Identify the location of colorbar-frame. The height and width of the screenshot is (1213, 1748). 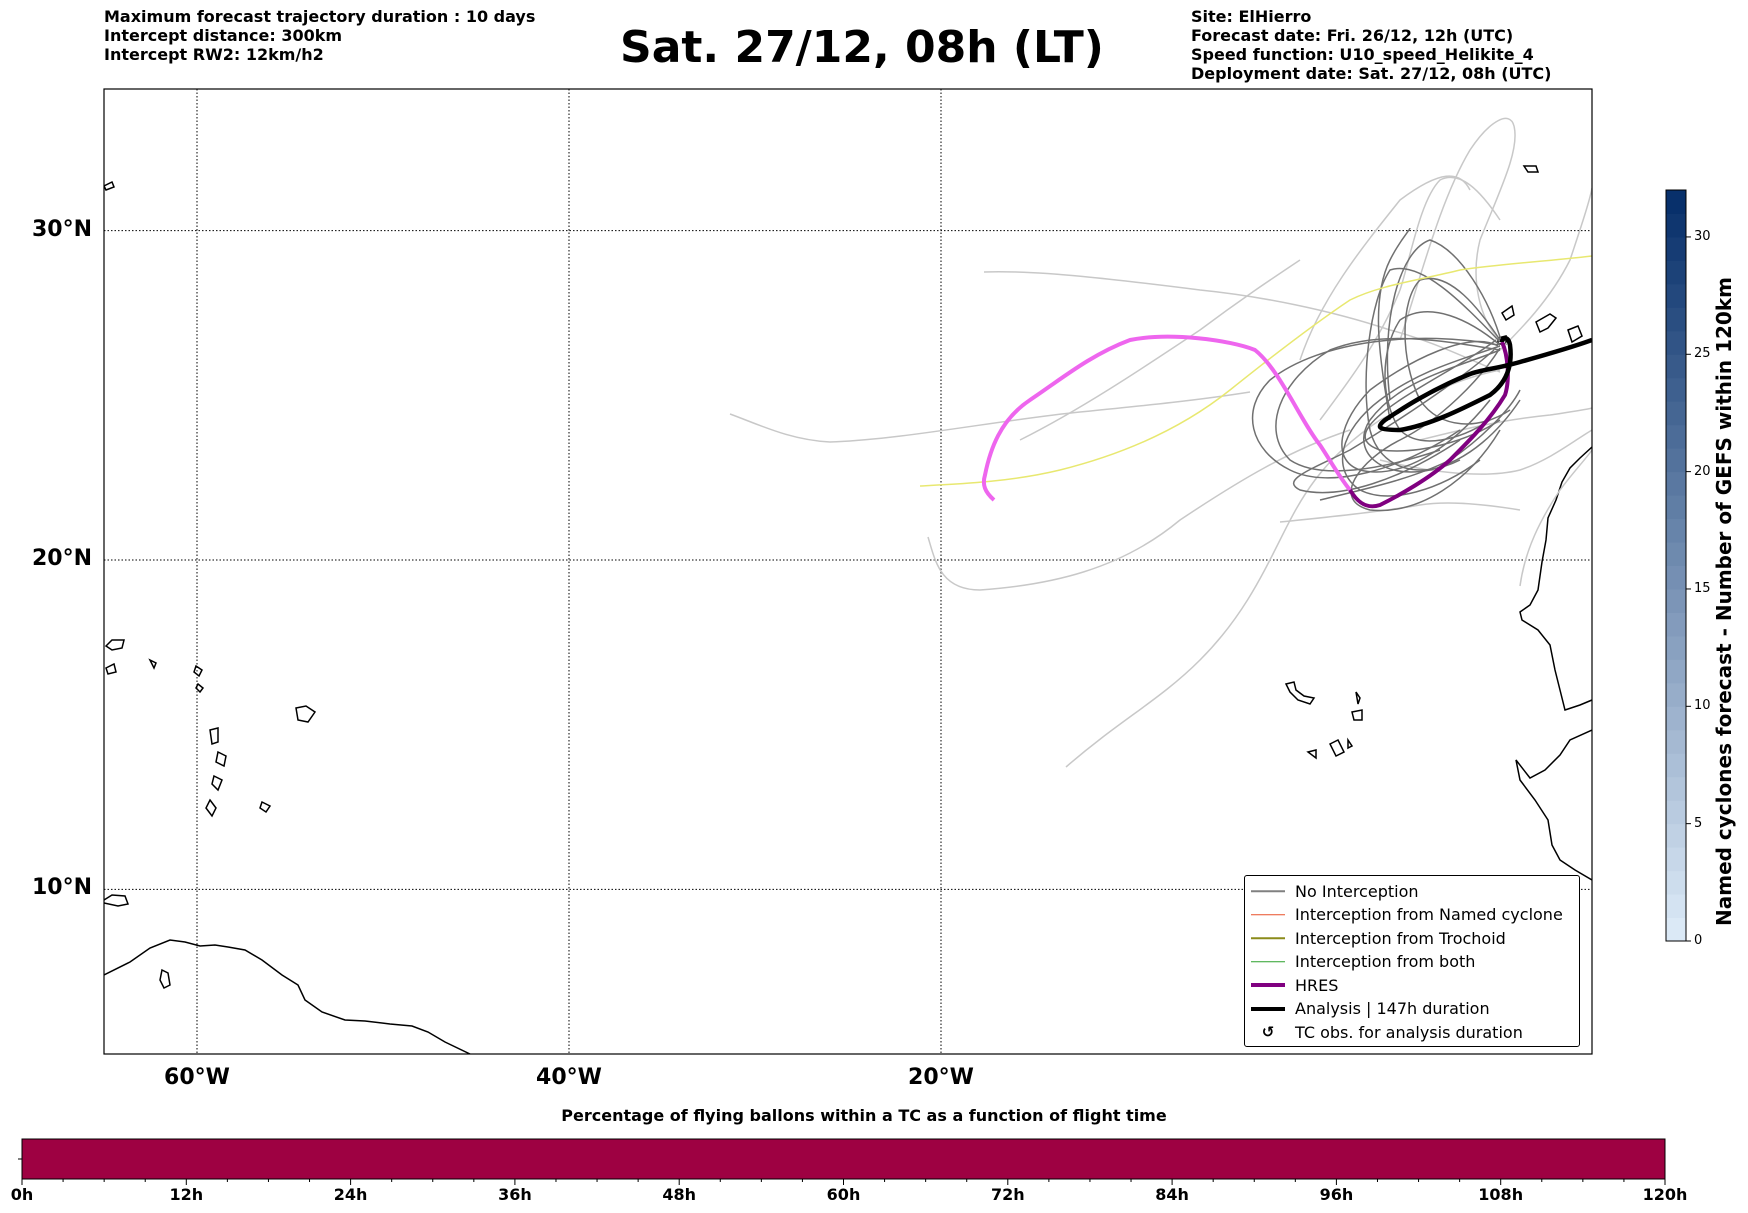
(1676, 565).